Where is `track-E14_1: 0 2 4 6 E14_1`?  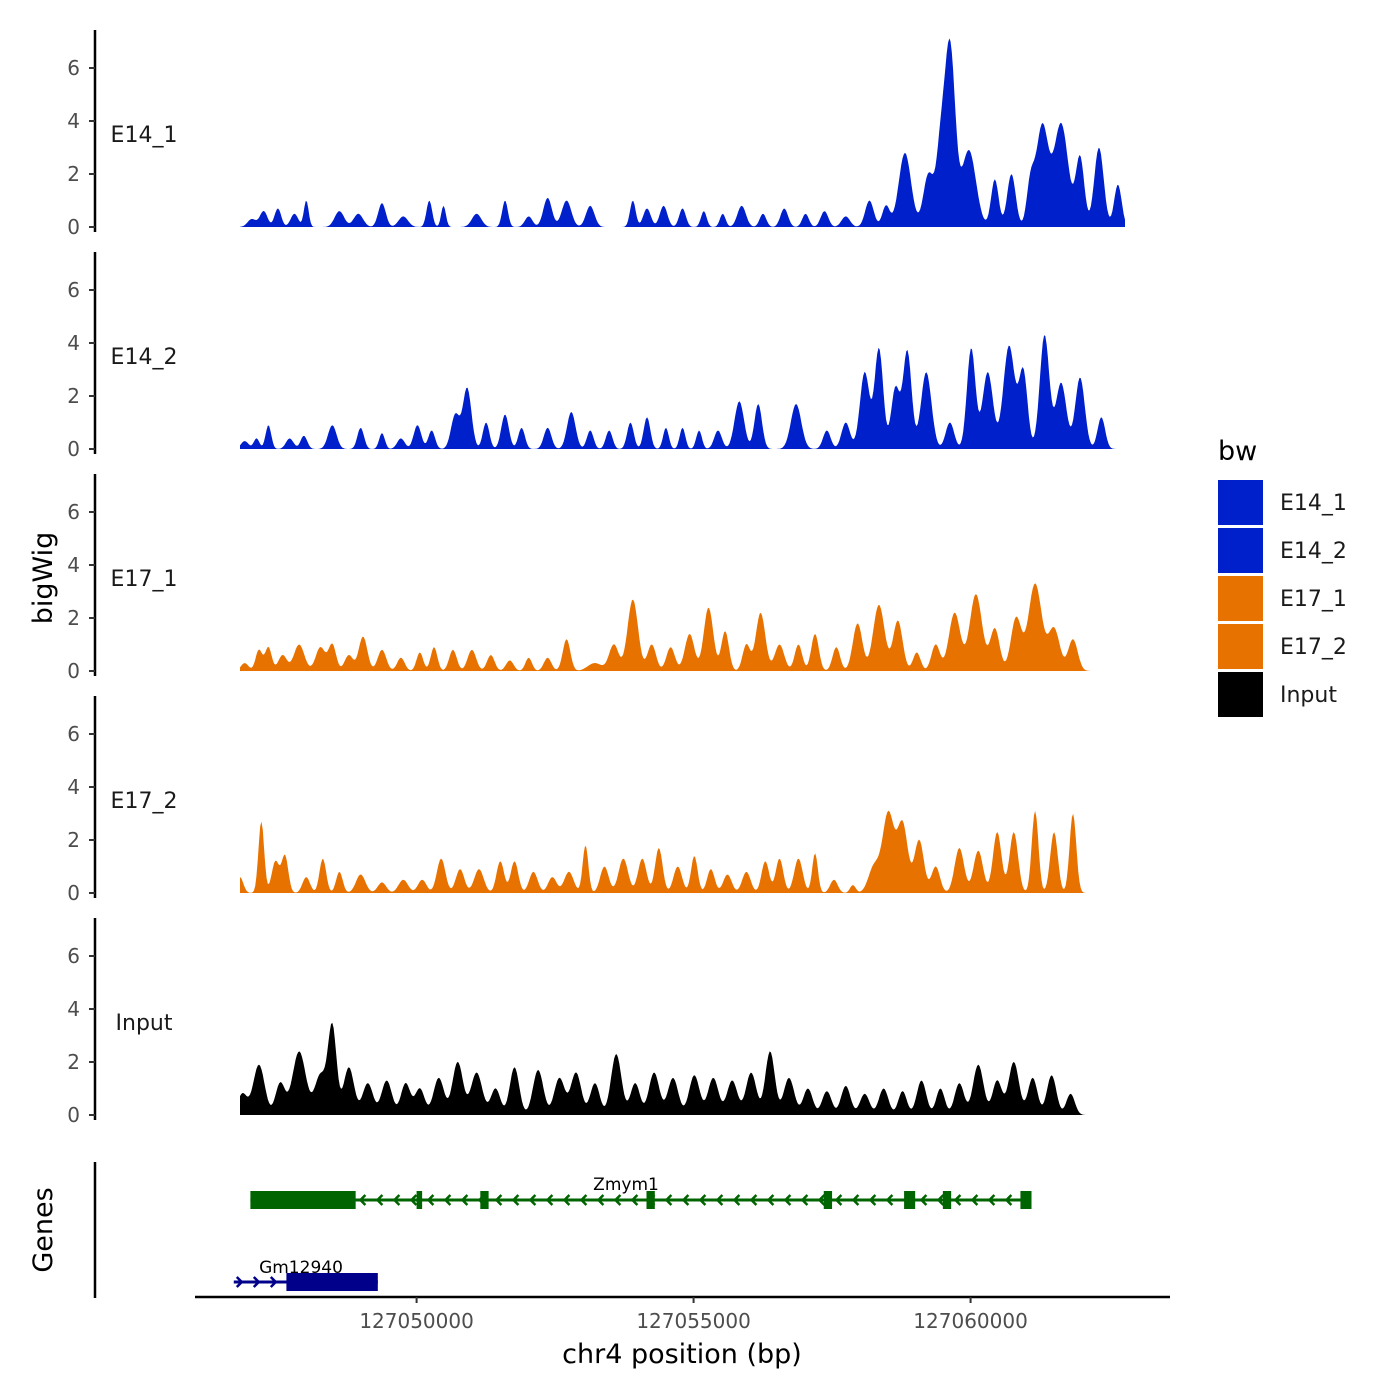 track-E14_1: 0 2 4 6 E14_1 is located at coordinates (596, 134).